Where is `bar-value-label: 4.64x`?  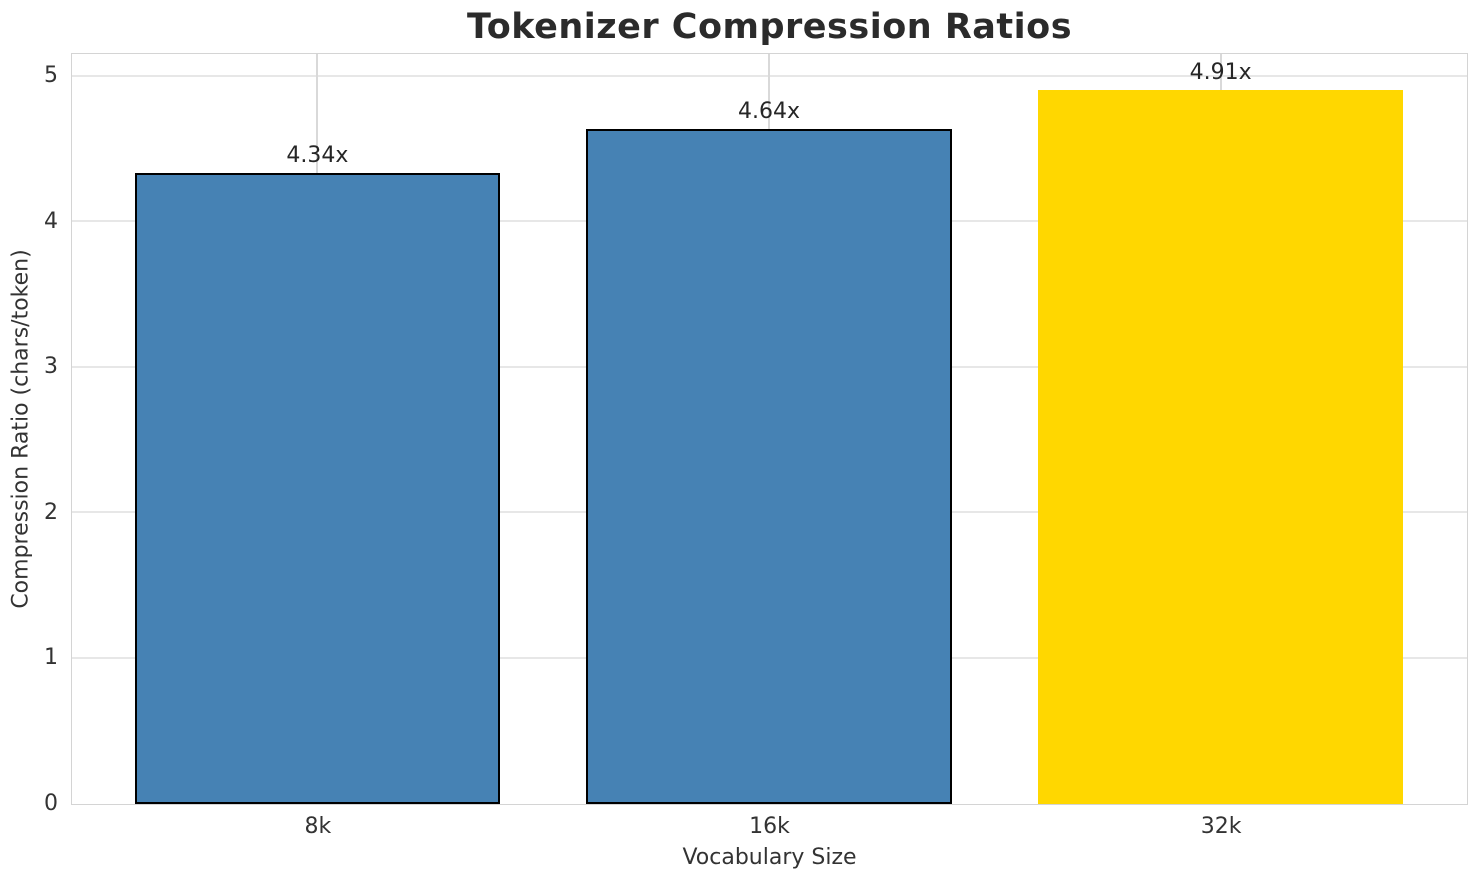 bar-value-label: 4.64x is located at coordinates (768, 112).